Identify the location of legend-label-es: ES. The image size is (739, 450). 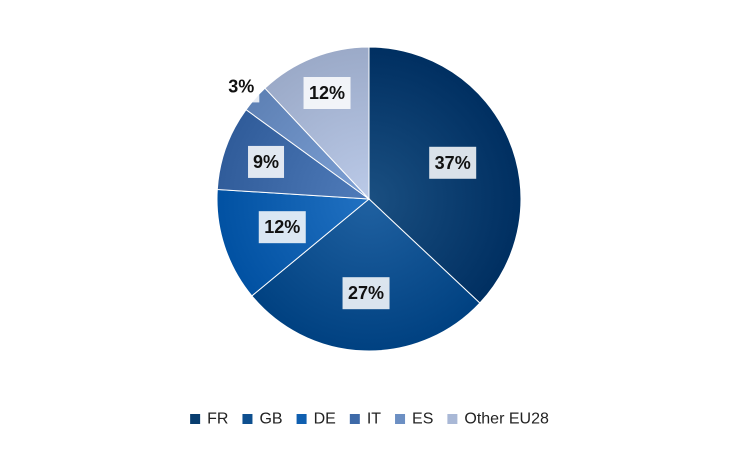
(422, 419).